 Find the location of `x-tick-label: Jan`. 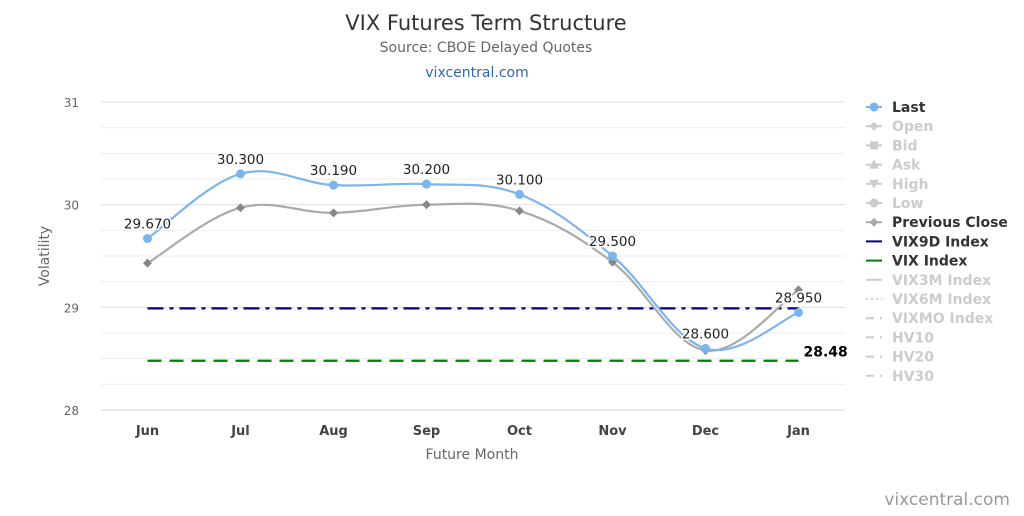

x-tick-label: Jan is located at coordinates (798, 431).